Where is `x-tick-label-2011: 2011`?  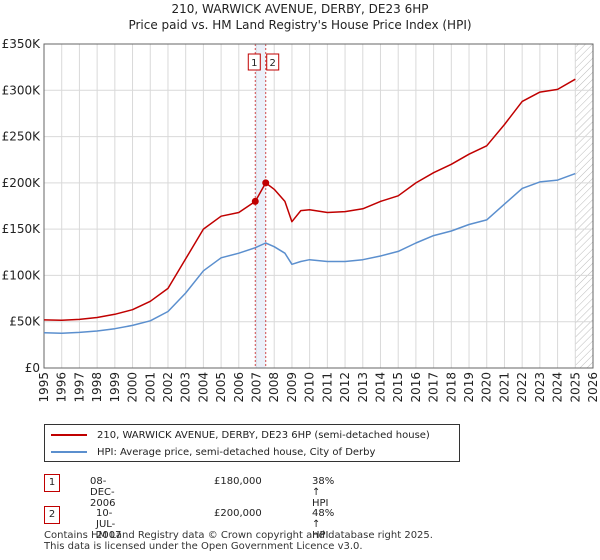
x-tick-label-2011: 2011 is located at coordinates (327, 387).